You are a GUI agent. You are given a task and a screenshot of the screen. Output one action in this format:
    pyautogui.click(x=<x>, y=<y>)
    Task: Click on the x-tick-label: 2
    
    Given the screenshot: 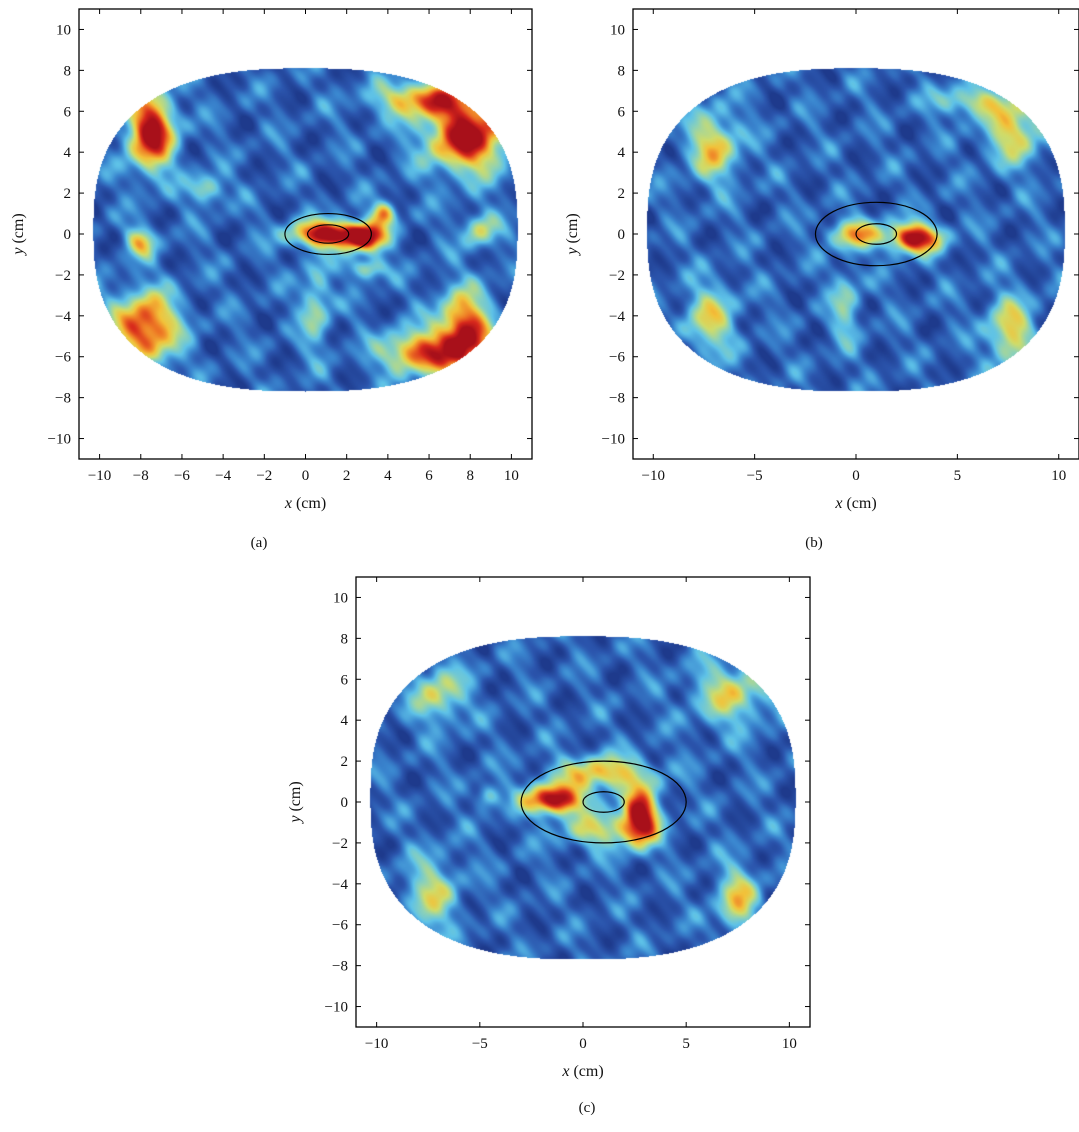 What is the action you would take?
    pyautogui.click(x=347, y=476)
    